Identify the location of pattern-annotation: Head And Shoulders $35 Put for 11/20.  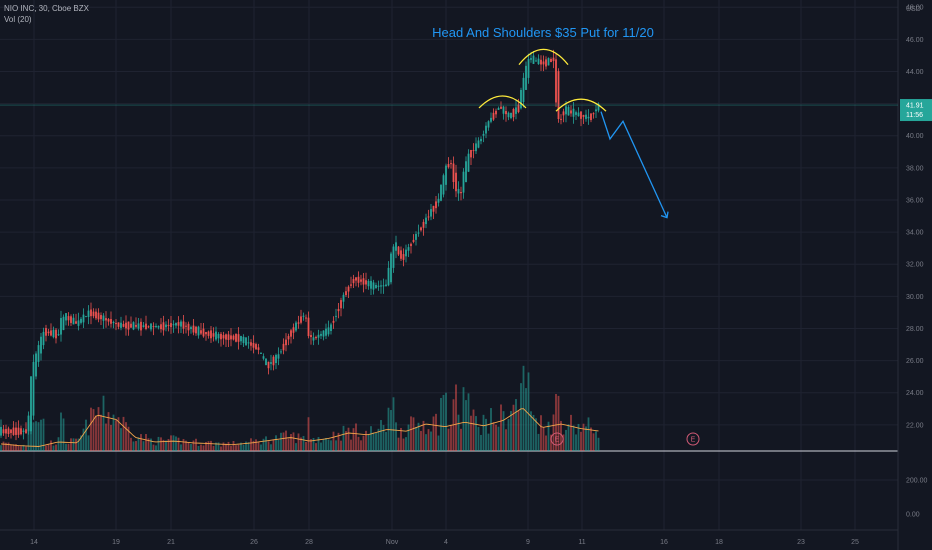
(543, 32).